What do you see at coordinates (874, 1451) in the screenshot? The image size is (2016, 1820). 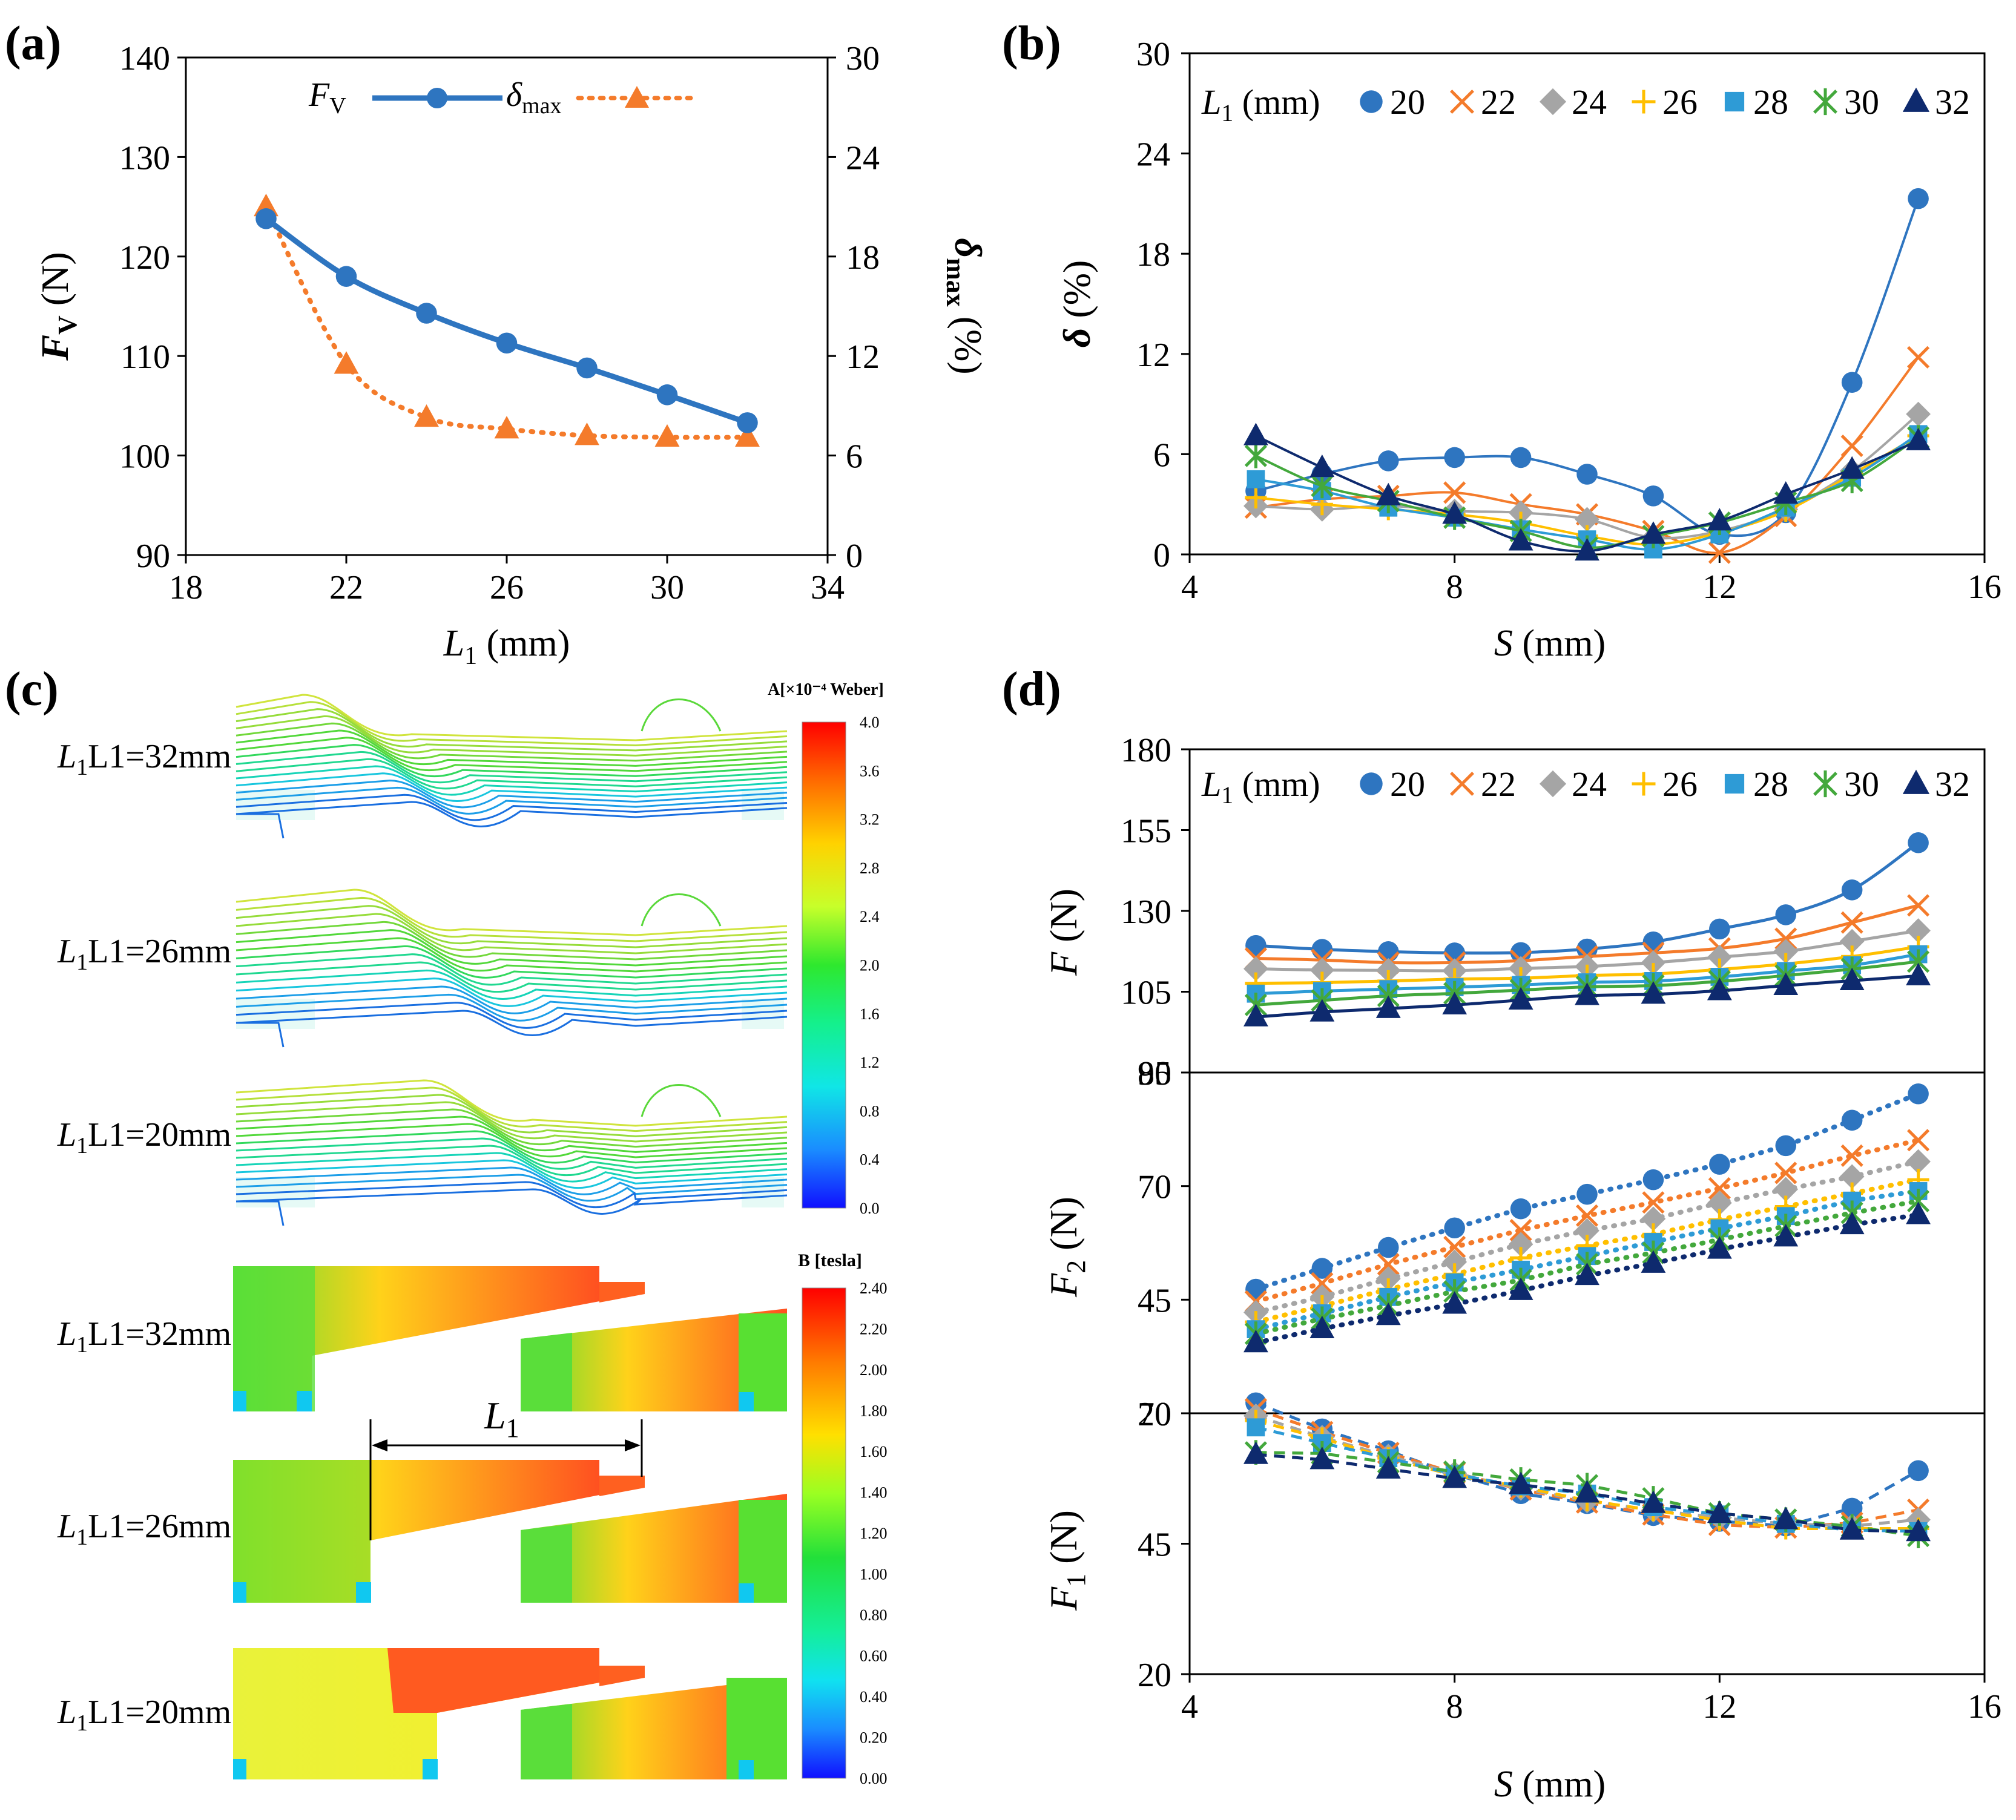 I see `b-colorbar-tick: 1.60` at bounding box center [874, 1451].